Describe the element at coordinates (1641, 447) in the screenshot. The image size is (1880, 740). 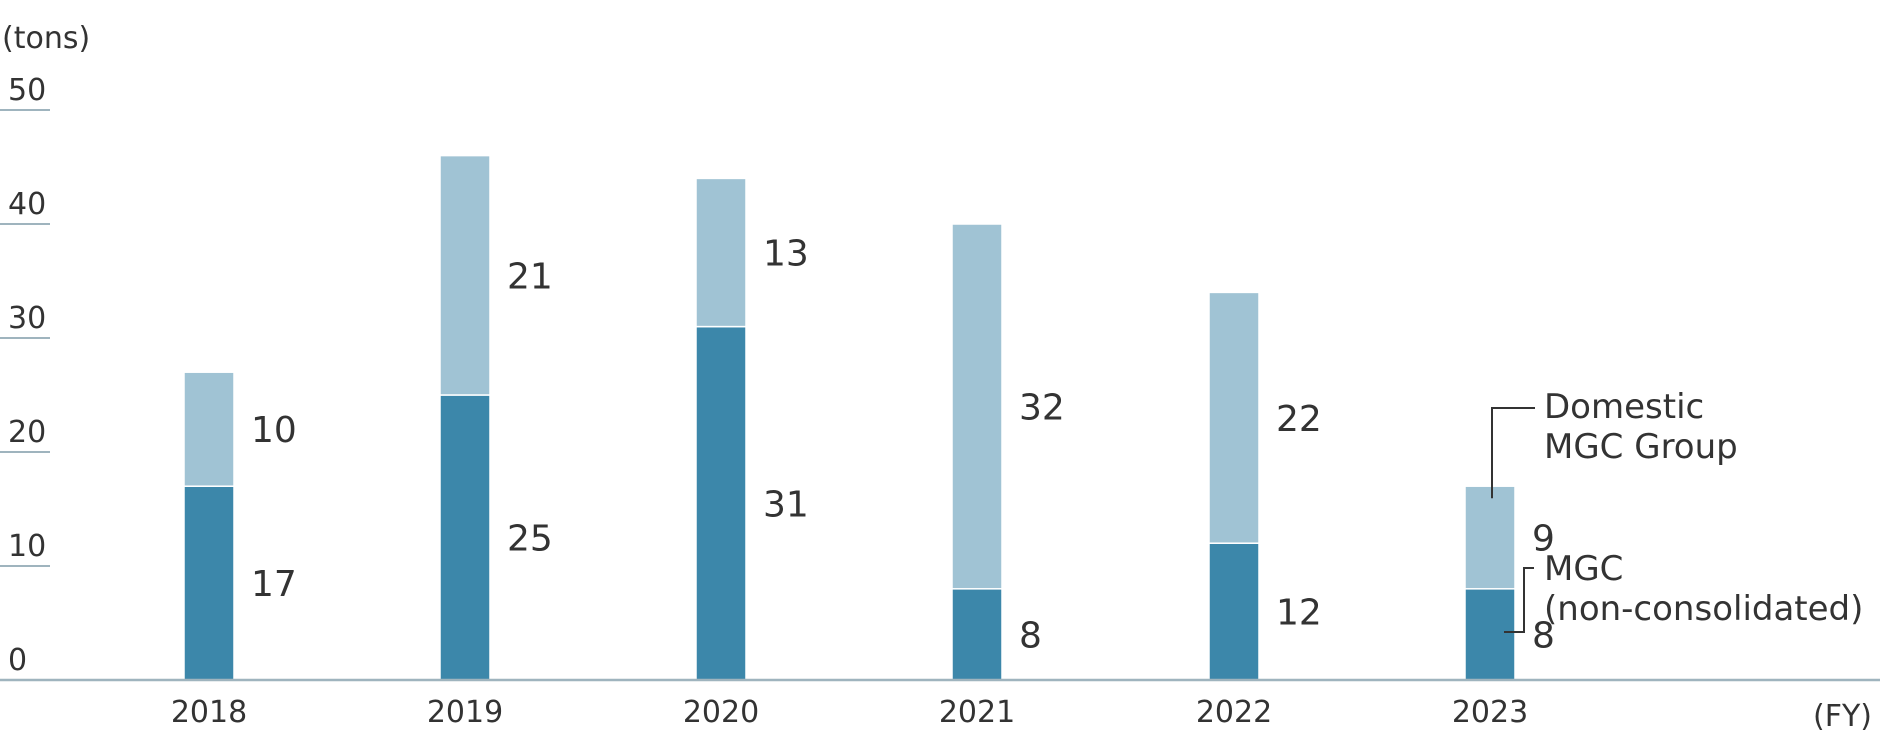
I see `legend-label-domestic-mgc-group-line-2: MGC Group` at that location.